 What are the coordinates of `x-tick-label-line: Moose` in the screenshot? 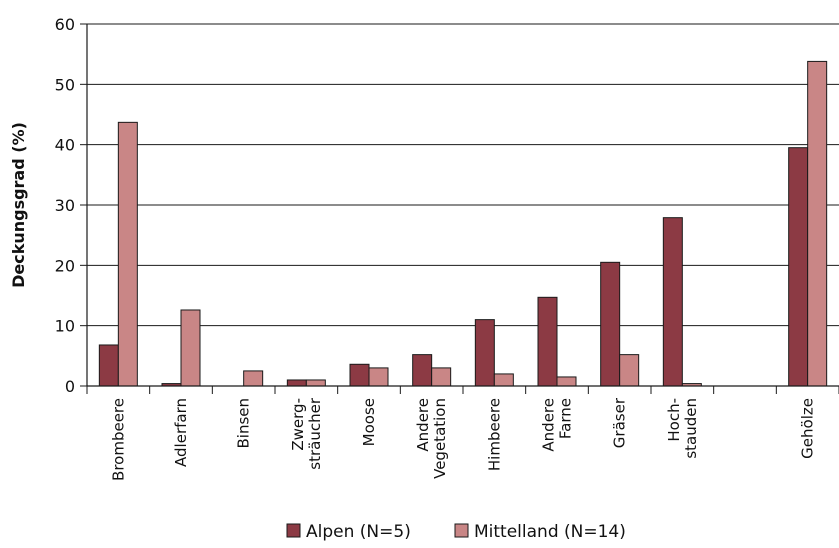 It's located at (369, 422).